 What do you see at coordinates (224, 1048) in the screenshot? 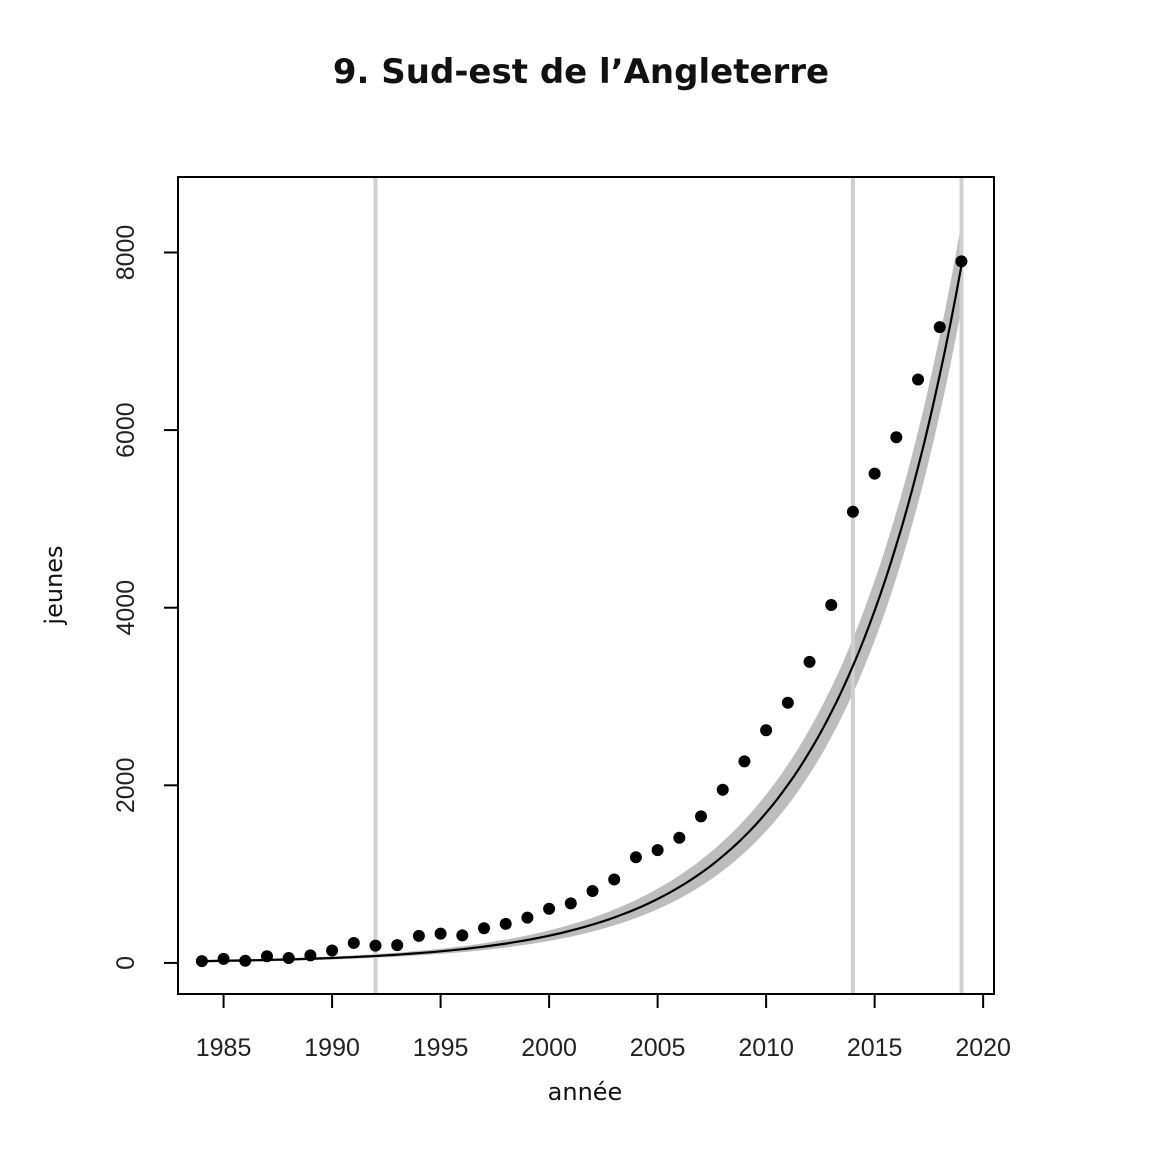
I see `x-tick-label: 1985` at bounding box center [224, 1048].